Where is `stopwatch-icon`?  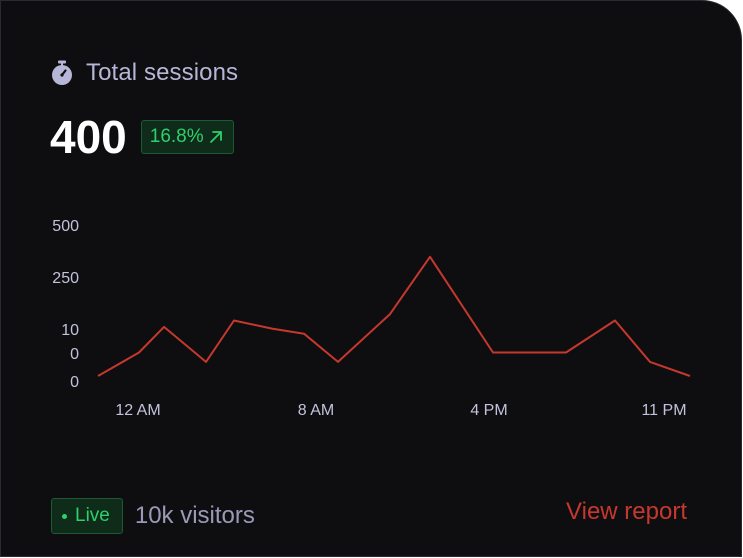
stopwatch-icon is located at coordinates (62, 73).